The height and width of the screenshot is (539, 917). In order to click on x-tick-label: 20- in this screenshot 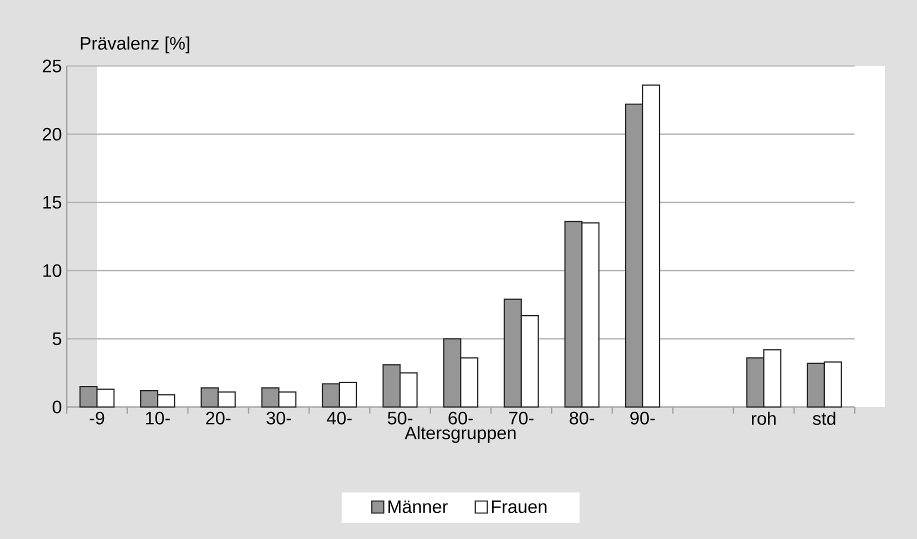, I will do `click(218, 418)`.